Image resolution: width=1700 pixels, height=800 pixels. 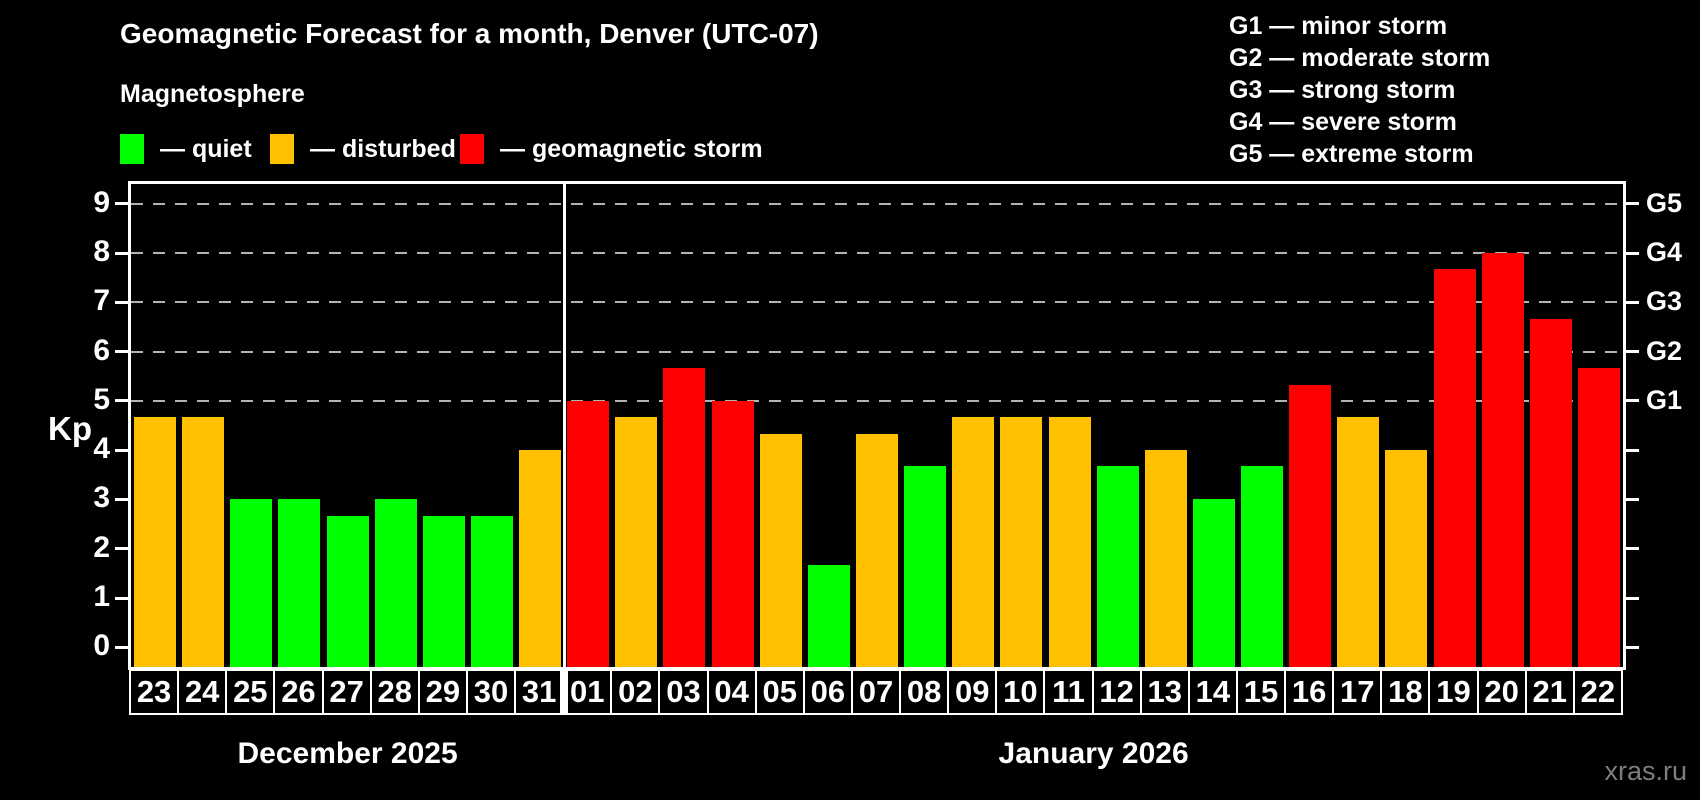 I want to click on day-label-09: 09, so click(x=972, y=692).